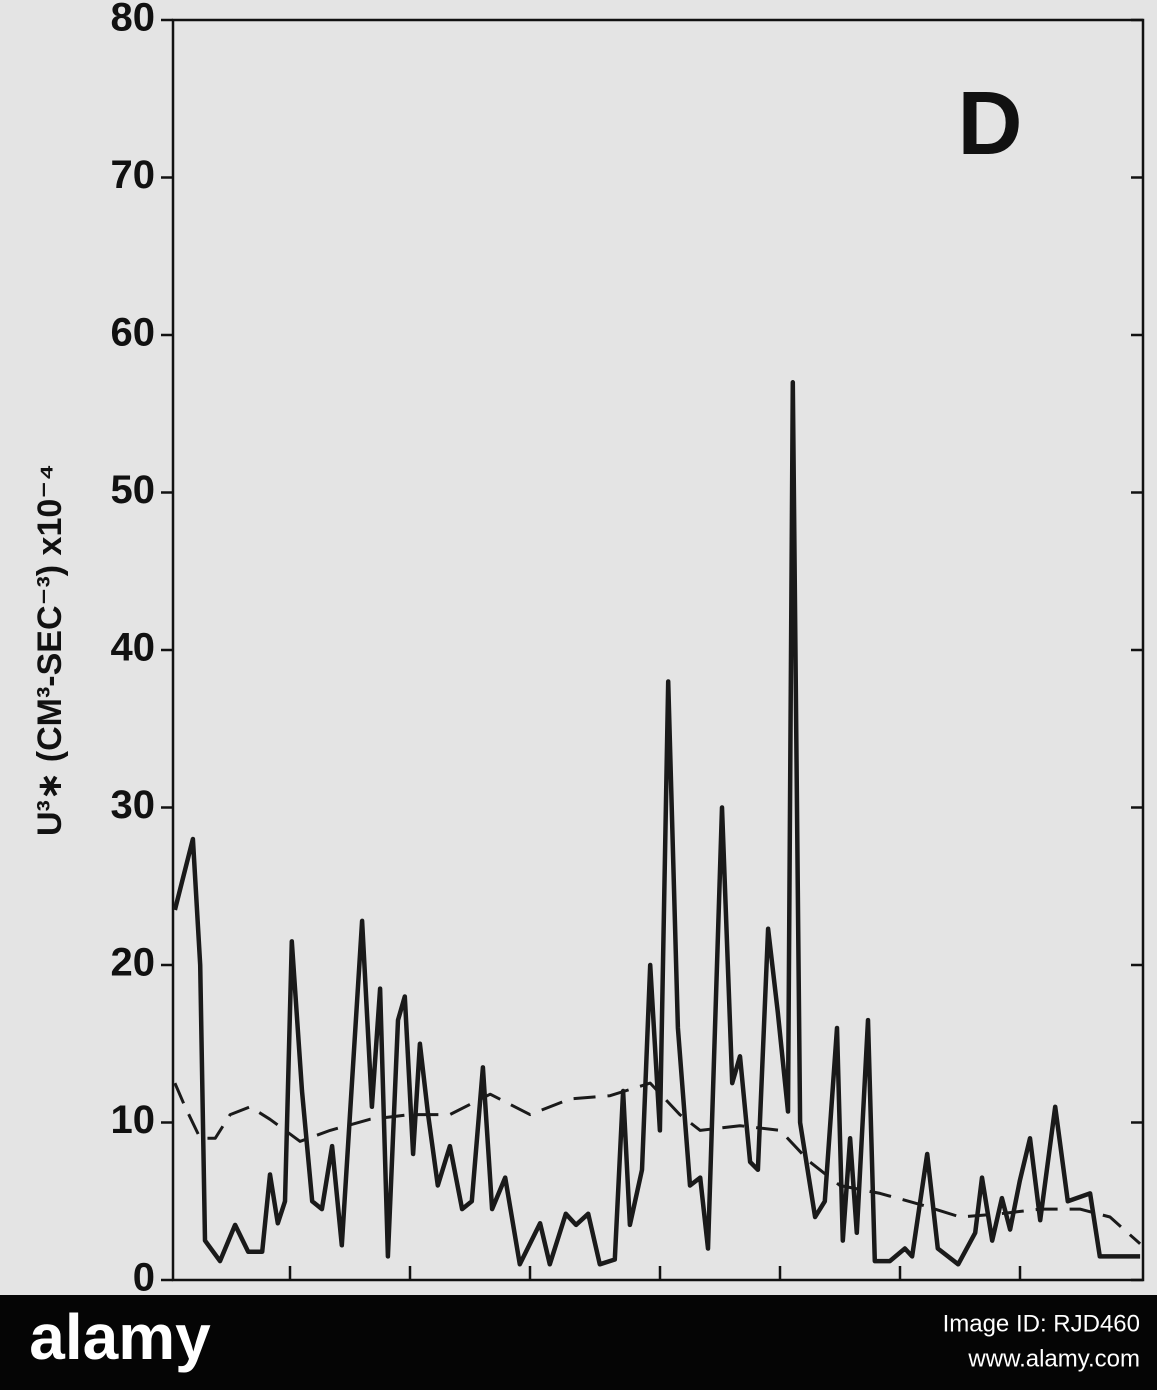 Image resolution: width=1157 pixels, height=1390 pixels. What do you see at coordinates (120, 1337) in the screenshot?
I see `watermark-brand: alamy` at bounding box center [120, 1337].